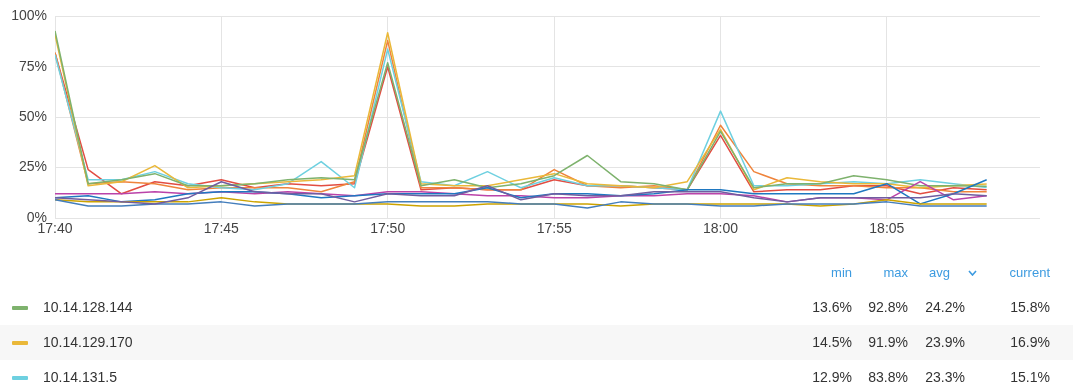 Image resolution: width=1073 pixels, height=389 pixels. Describe the element at coordinates (388, 228) in the screenshot. I see `x-tick-label: 17:50` at that location.